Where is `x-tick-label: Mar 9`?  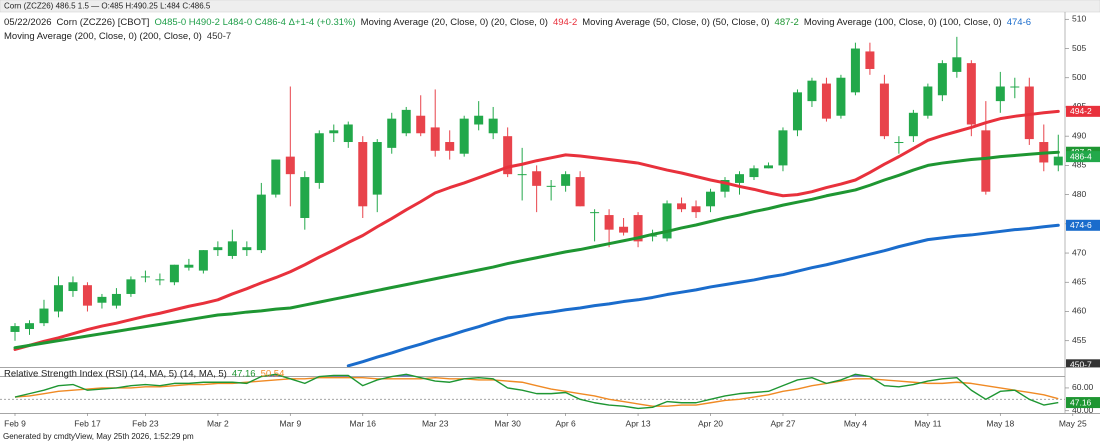 x-tick-label: Mar 9 is located at coordinates (290, 423).